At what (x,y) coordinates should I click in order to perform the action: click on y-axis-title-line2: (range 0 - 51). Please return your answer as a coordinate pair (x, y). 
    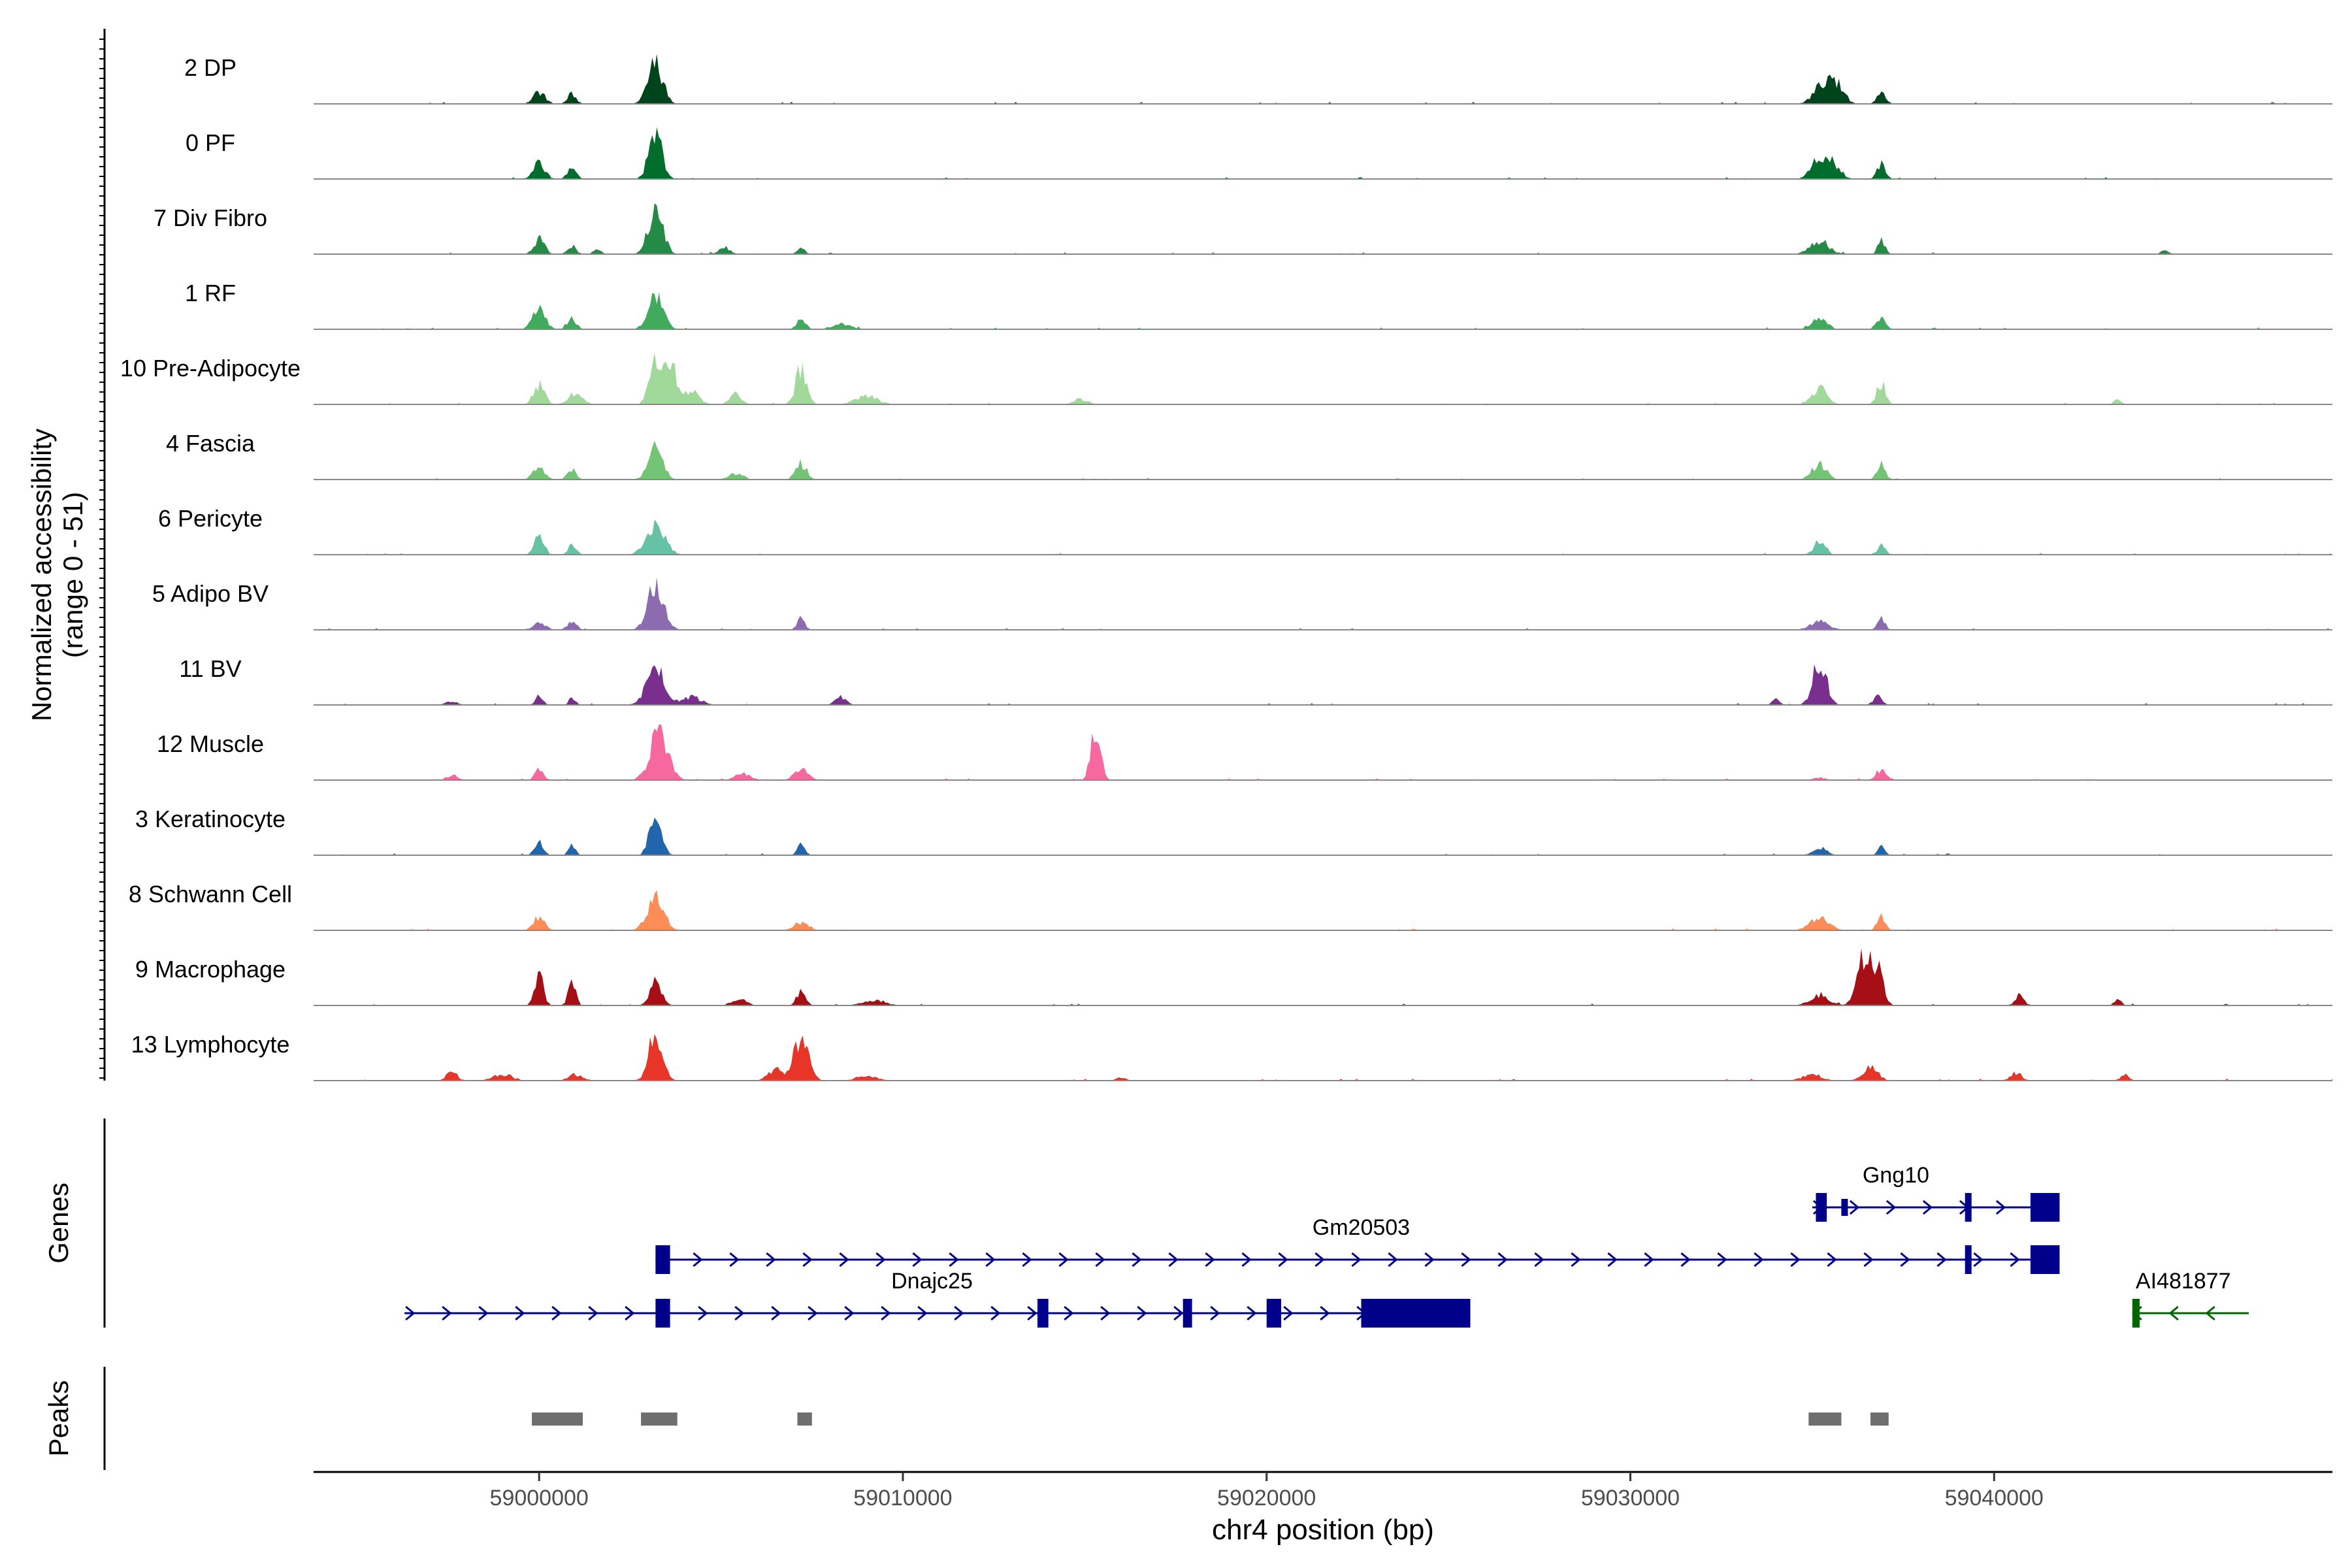
    Looking at the image, I should click on (72, 575).